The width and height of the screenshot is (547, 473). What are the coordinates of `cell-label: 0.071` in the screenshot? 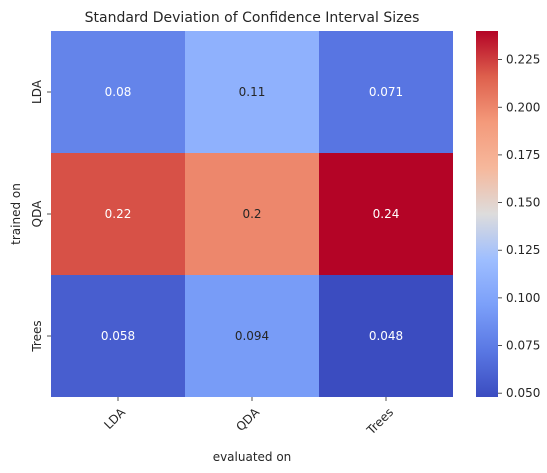 It's located at (386, 92).